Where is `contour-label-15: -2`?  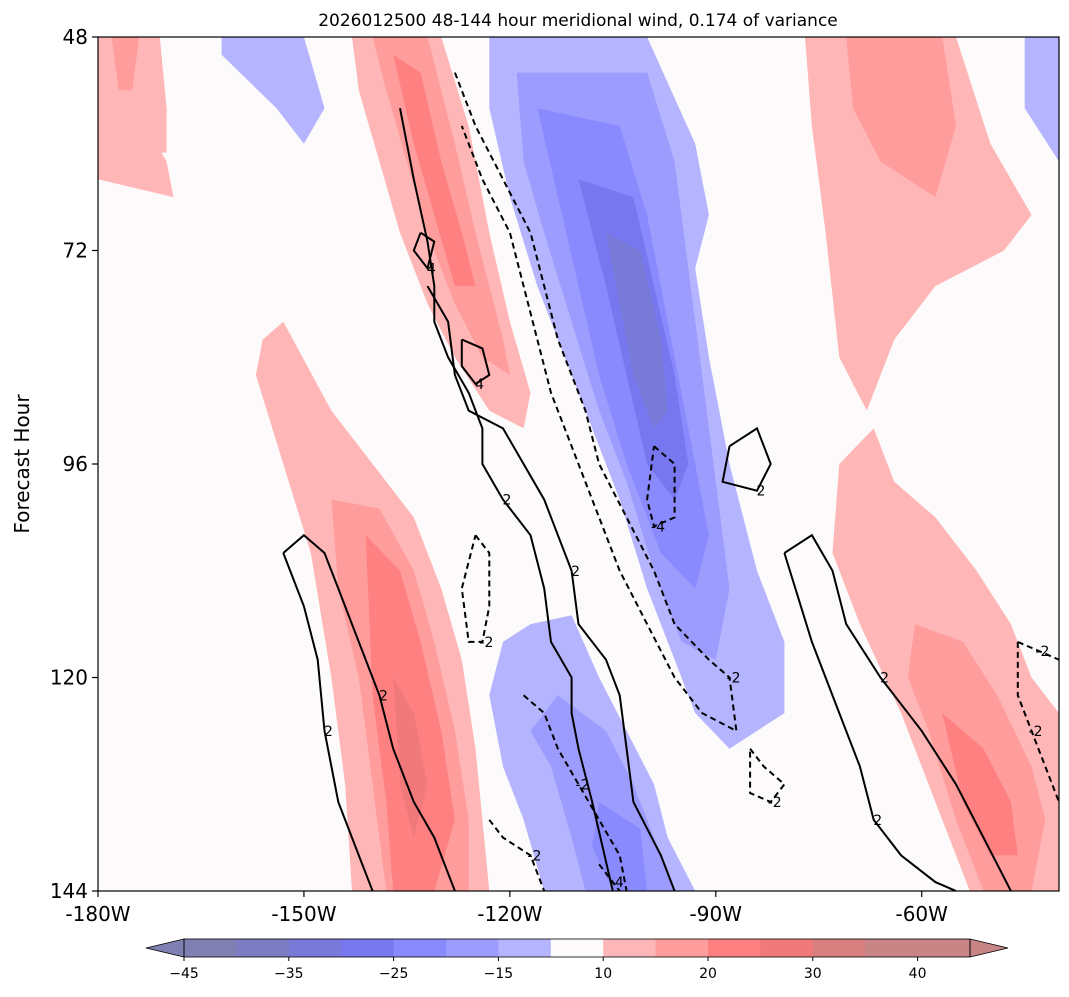 contour-label-15: -2 is located at coordinates (1042, 652).